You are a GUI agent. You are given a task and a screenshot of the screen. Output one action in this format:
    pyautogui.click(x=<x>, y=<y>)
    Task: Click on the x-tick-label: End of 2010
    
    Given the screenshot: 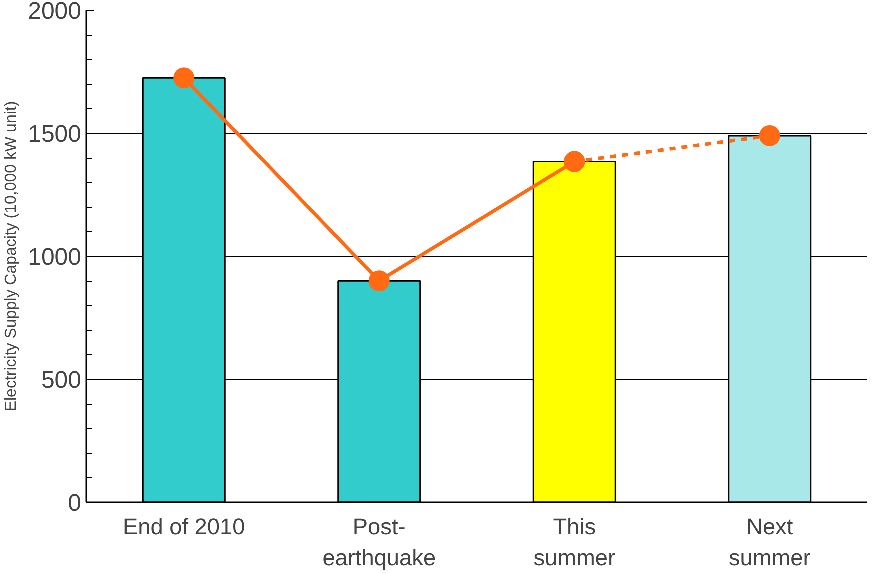 What is the action you would take?
    pyautogui.click(x=184, y=527)
    